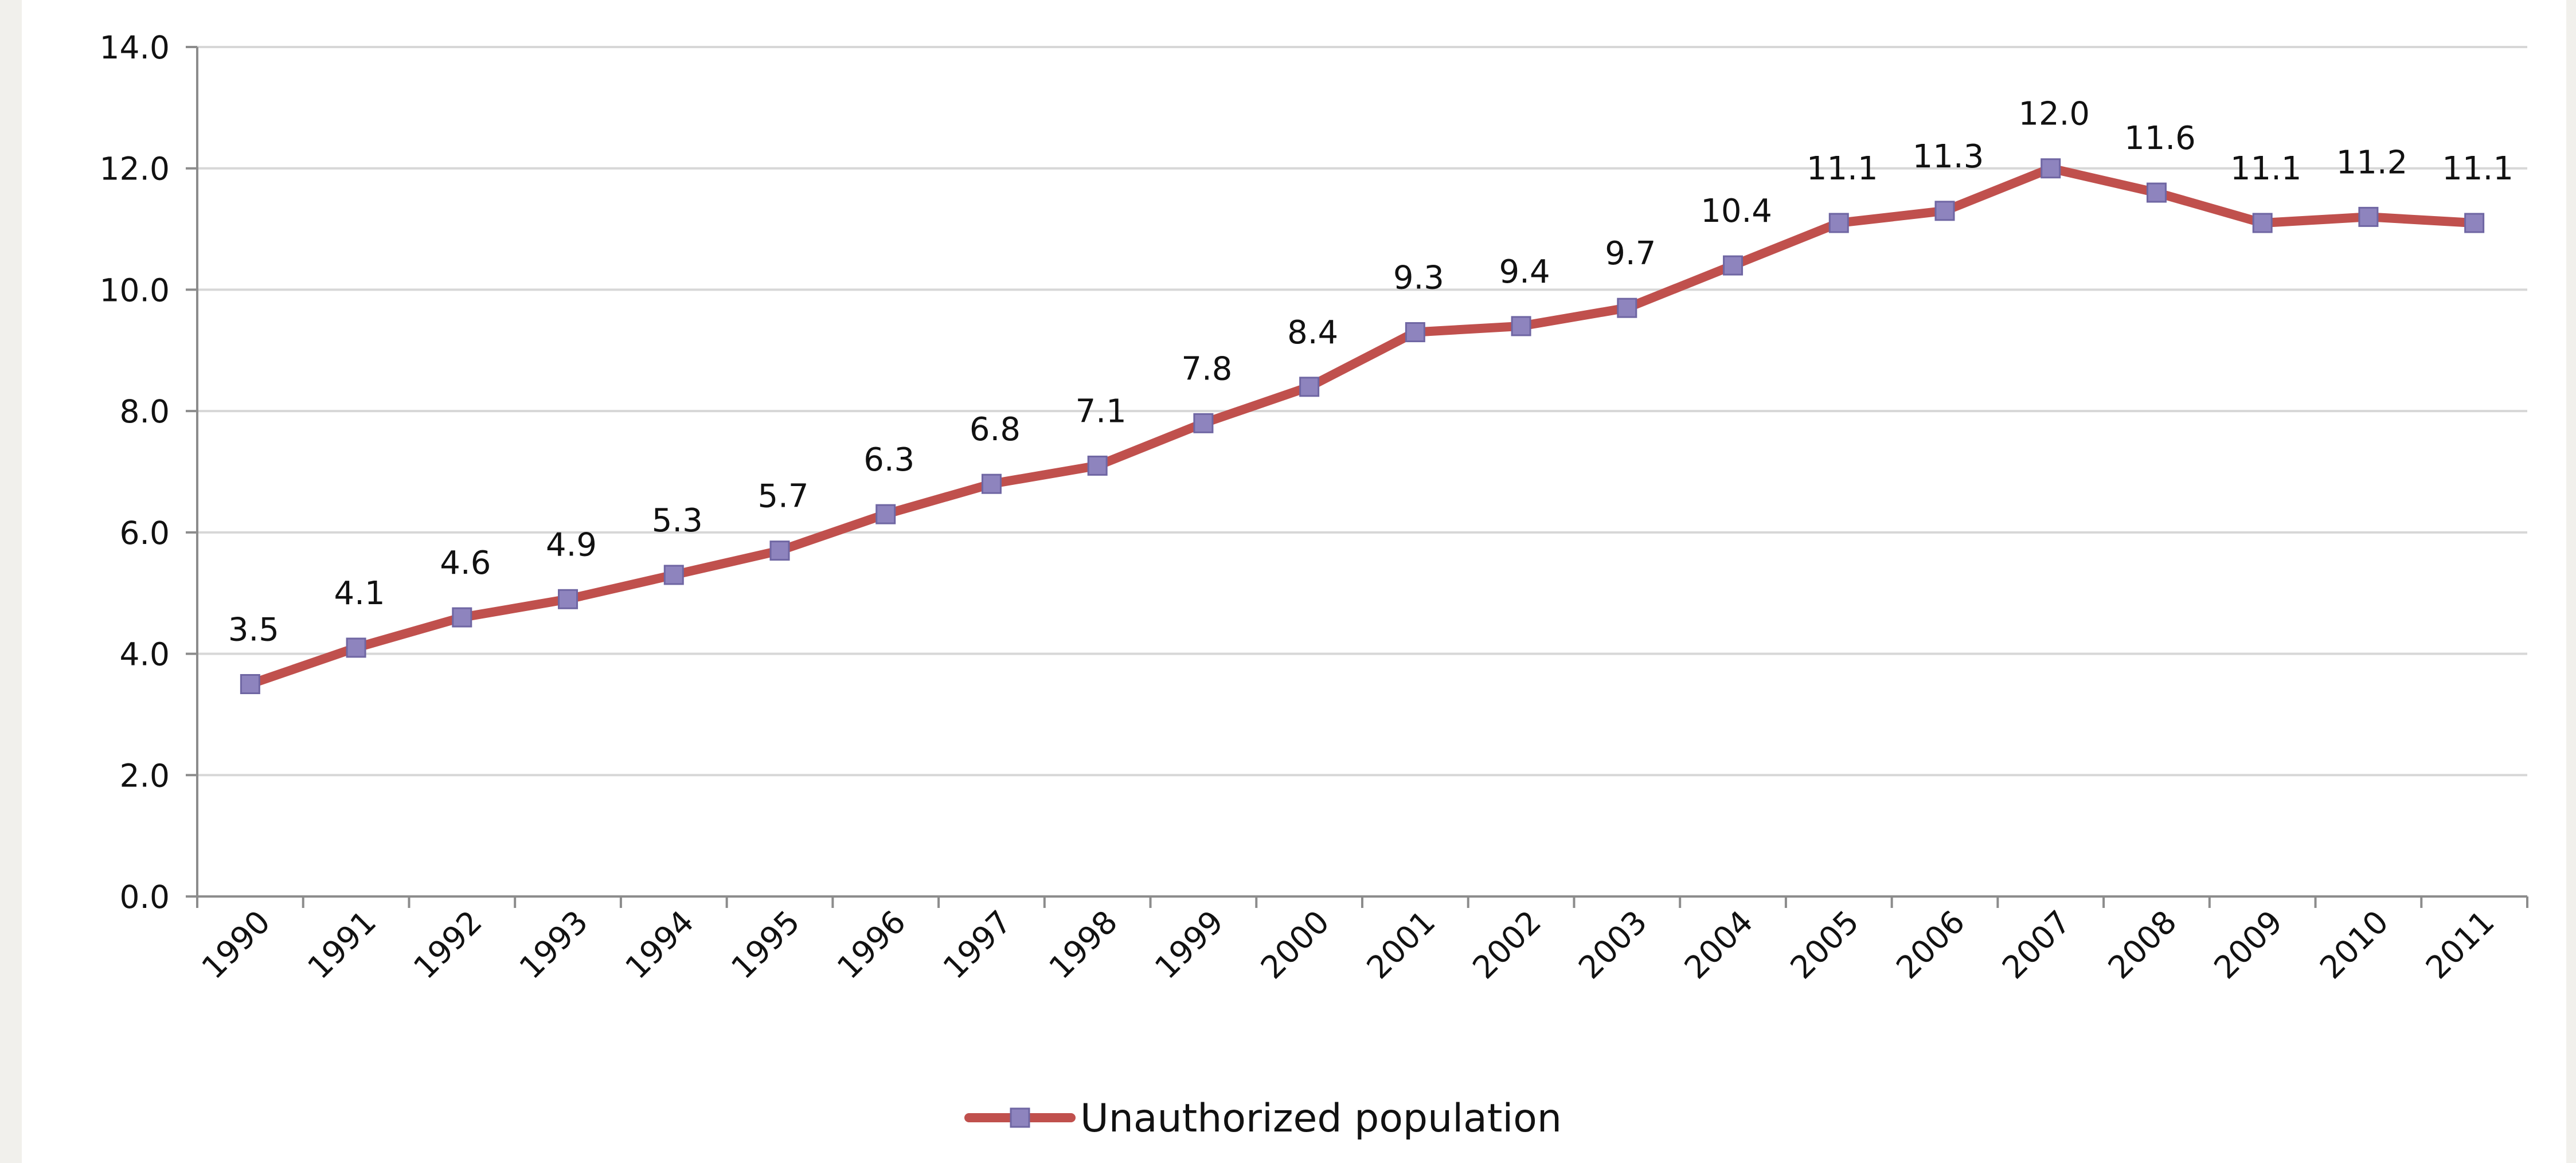 Image resolution: width=2576 pixels, height=1163 pixels. I want to click on data-label-1995: 5.7, so click(782, 496).